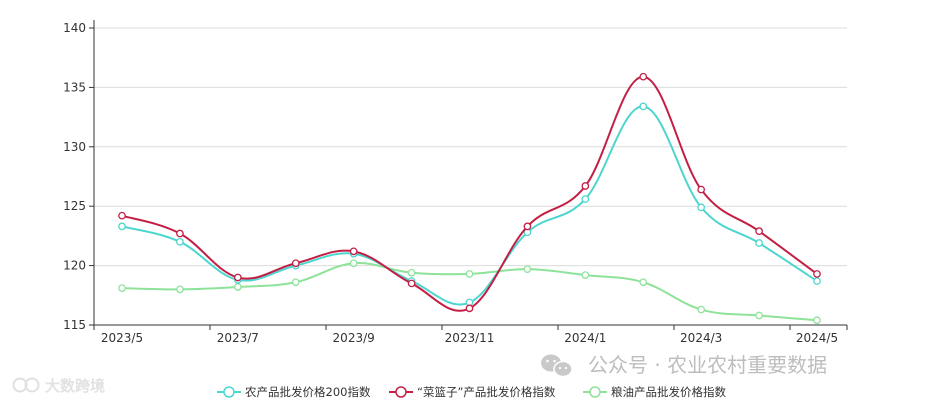  What do you see at coordinates (74, 266) in the screenshot?
I see `y-tick-label: 120` at bounding box center [74, 266].